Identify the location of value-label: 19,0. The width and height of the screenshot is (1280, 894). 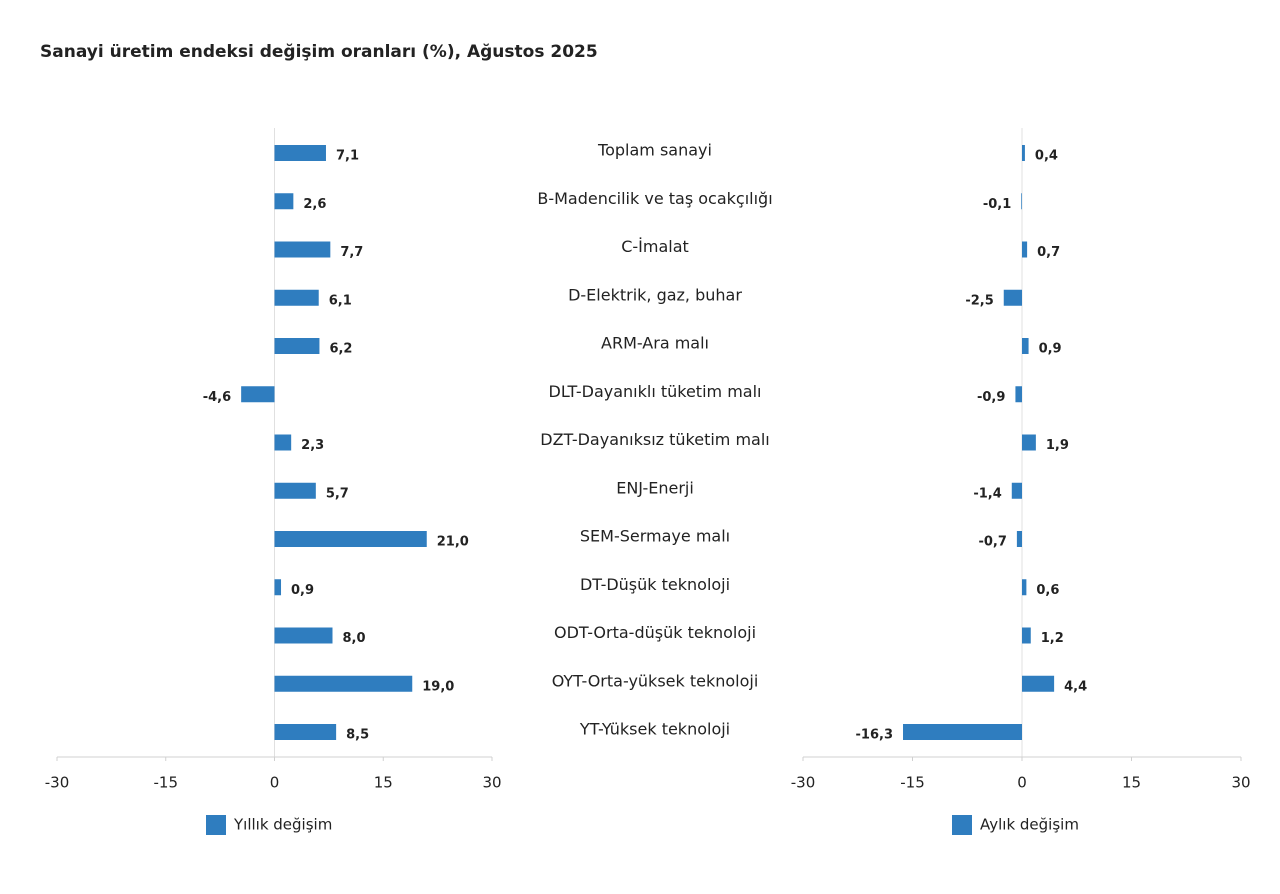
(438, 686).